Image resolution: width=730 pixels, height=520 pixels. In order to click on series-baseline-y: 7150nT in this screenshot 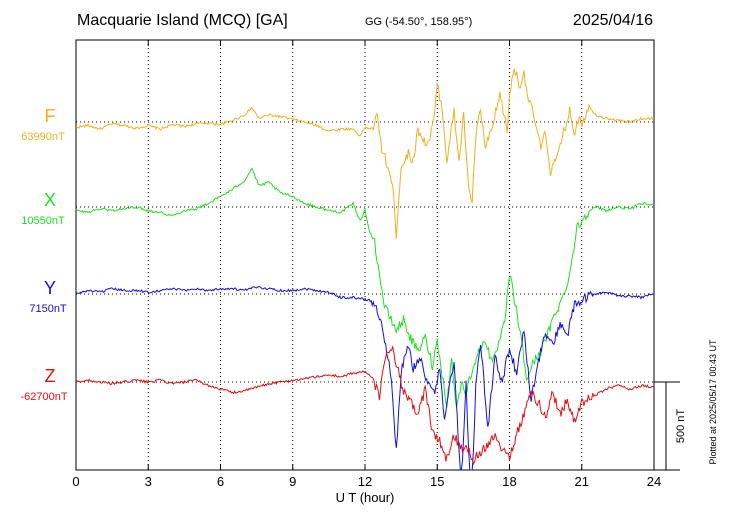, I will do `click(48, 309)`.